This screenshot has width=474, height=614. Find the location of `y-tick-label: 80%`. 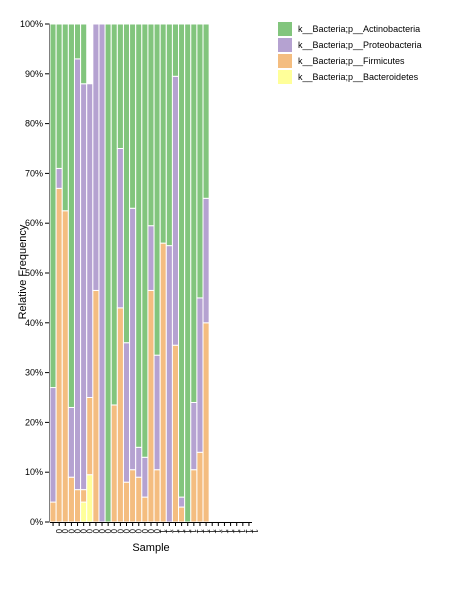

y-tick-label: 80% is located at coordinates (34, 124).